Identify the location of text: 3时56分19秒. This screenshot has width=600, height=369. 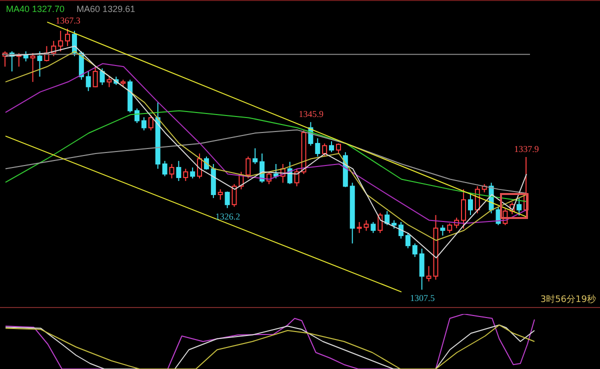
(568, 300).